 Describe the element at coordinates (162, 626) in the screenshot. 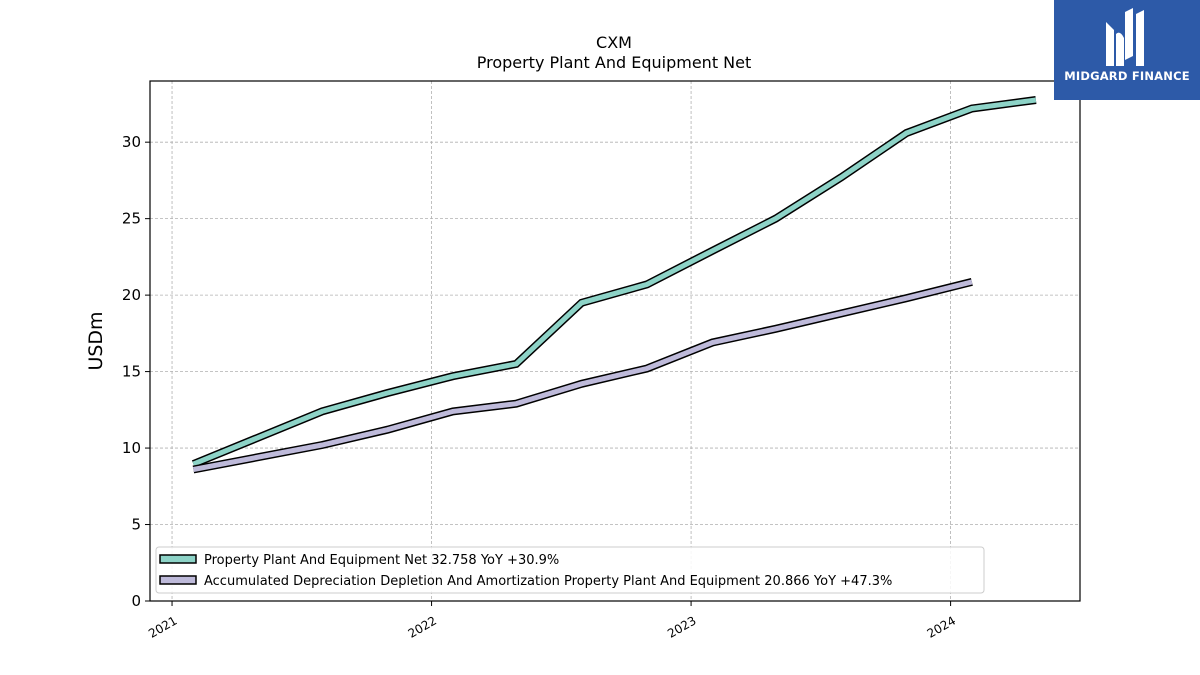

I see `x-tick-label: 2021` at that location.